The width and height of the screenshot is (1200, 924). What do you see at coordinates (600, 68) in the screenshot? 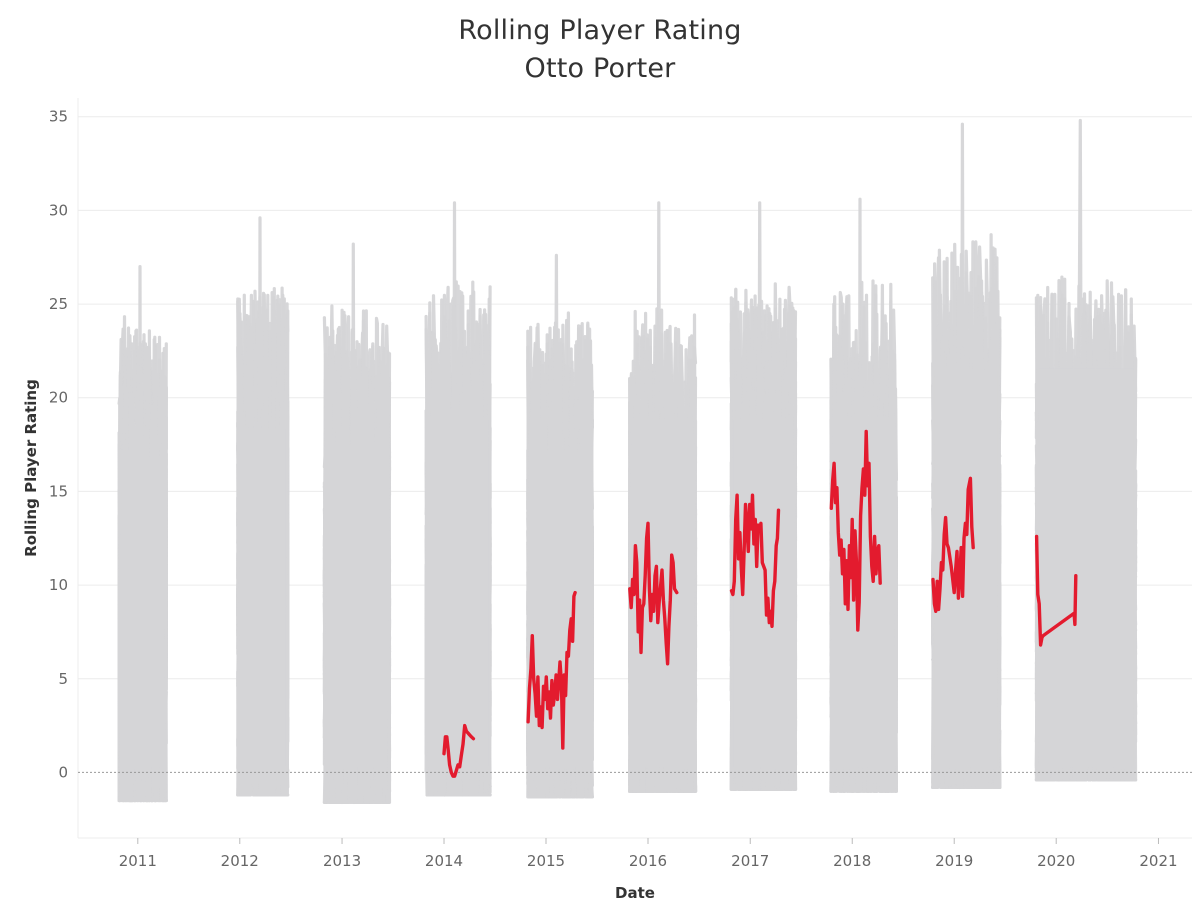
I see `chart-subtitle: Otto Porter` at bounding box center [600, 68].